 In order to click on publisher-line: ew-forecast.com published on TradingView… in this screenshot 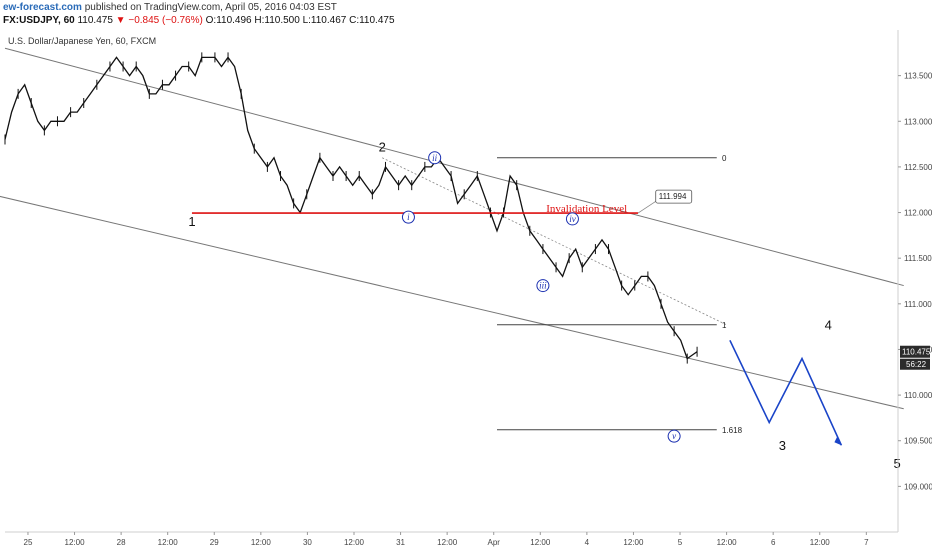, I will do `click(170, 7)`.